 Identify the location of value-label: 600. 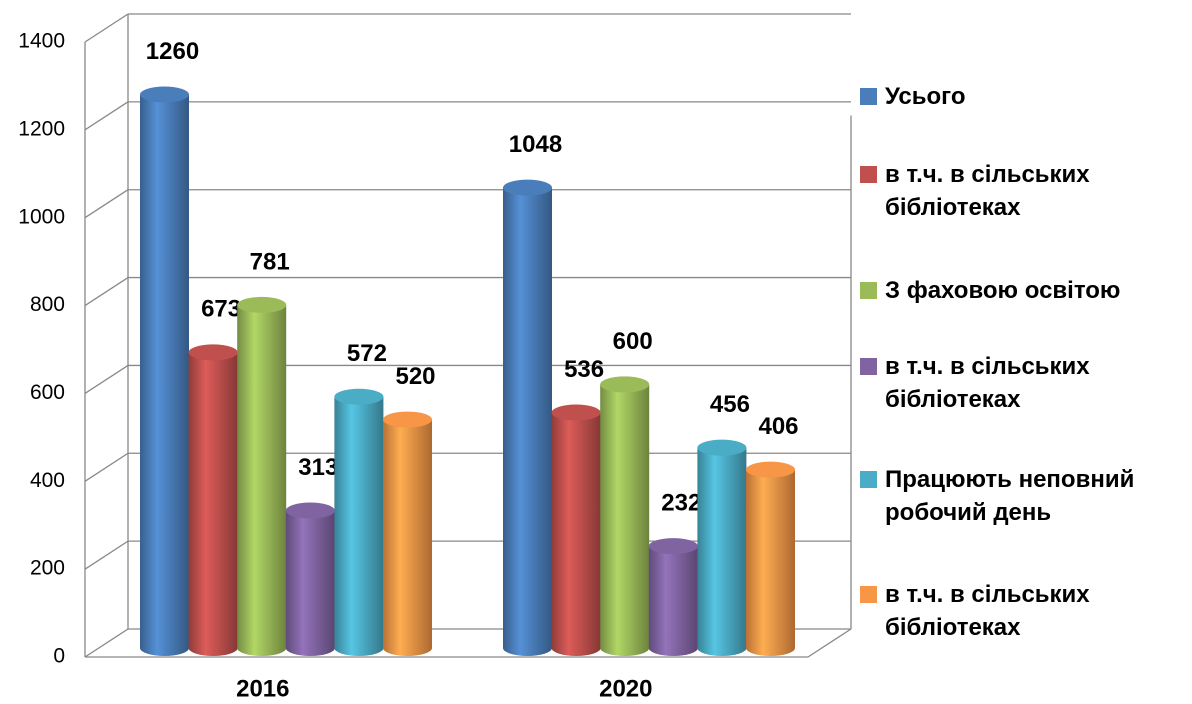
(633, 341).